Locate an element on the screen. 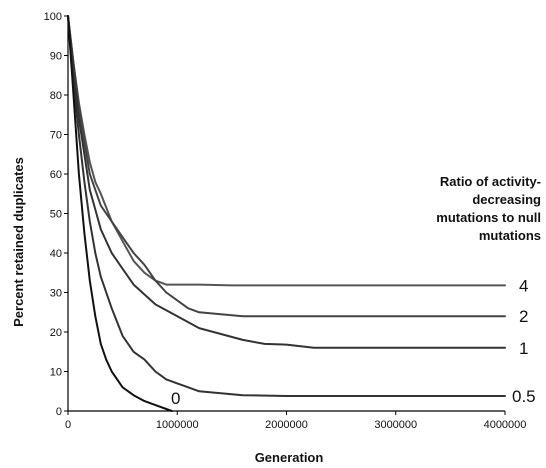 This screenshot has width=546, height=468. series-label-0_5: 0.5 is located at coordinates (524, 396).